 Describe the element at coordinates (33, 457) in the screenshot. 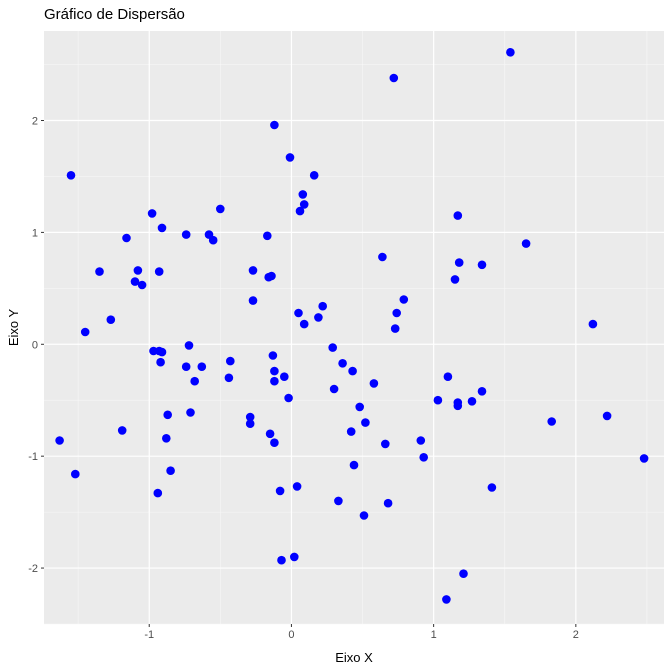

I see `y-tick-label: -1` at that location.